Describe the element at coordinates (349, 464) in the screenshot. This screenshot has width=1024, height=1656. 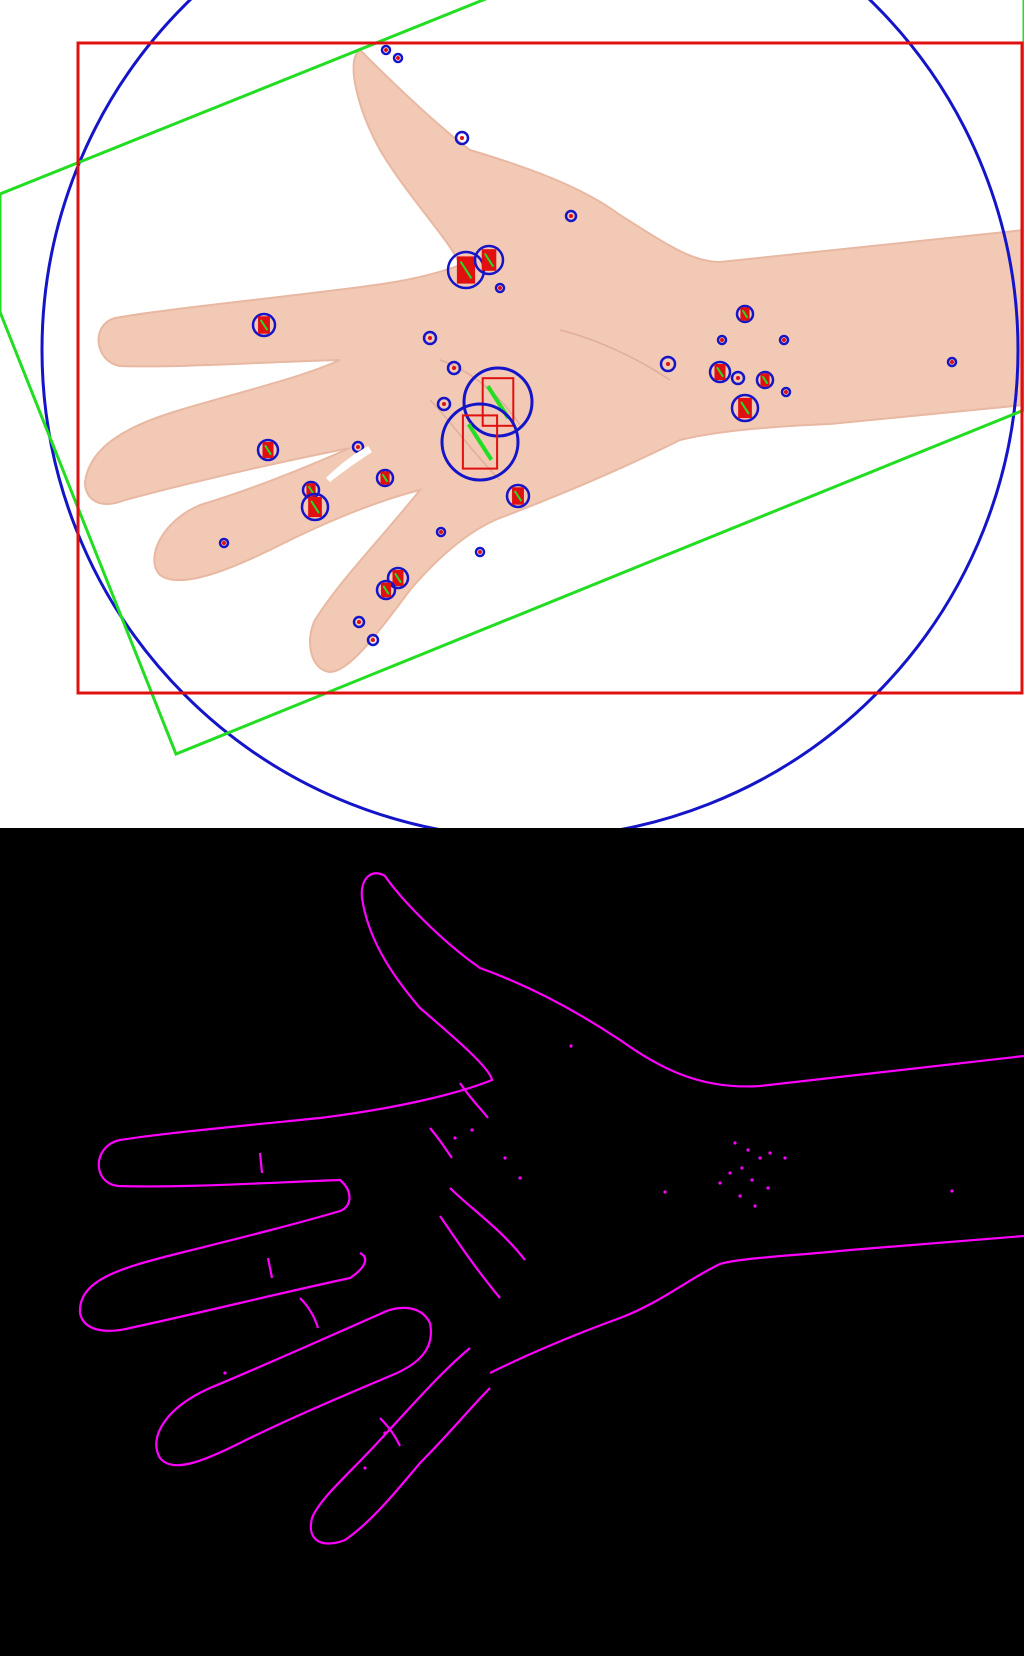
I see `finger-gap` at that location.